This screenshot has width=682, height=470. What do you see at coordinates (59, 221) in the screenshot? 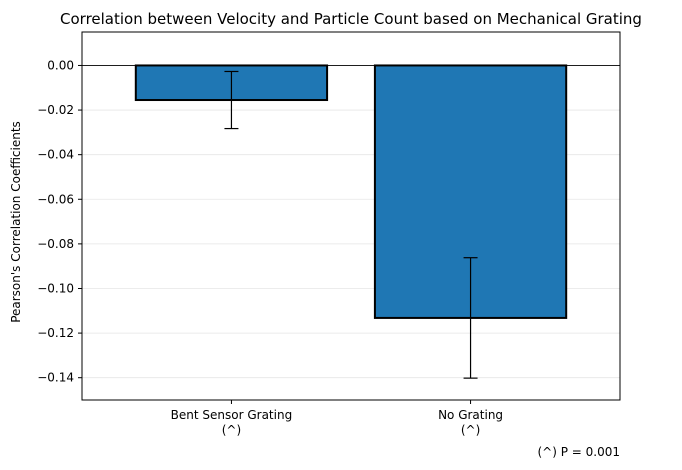
I see `y-axis-ticks: 0.00 −0.02 −0.04 −0.06 −0.08 −0.10 −0.12 −0.14` at bounding box center [59, 221].